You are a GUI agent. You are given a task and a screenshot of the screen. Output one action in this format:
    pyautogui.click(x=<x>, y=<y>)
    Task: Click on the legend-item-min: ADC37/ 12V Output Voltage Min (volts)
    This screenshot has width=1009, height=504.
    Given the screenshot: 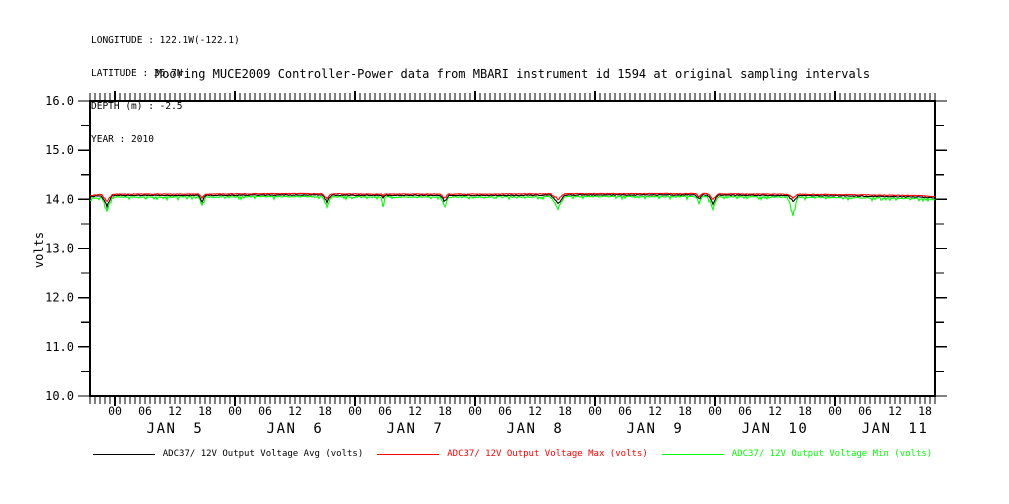 What is the action you would take?
    pyautogui.click(x=797, y=454)
    